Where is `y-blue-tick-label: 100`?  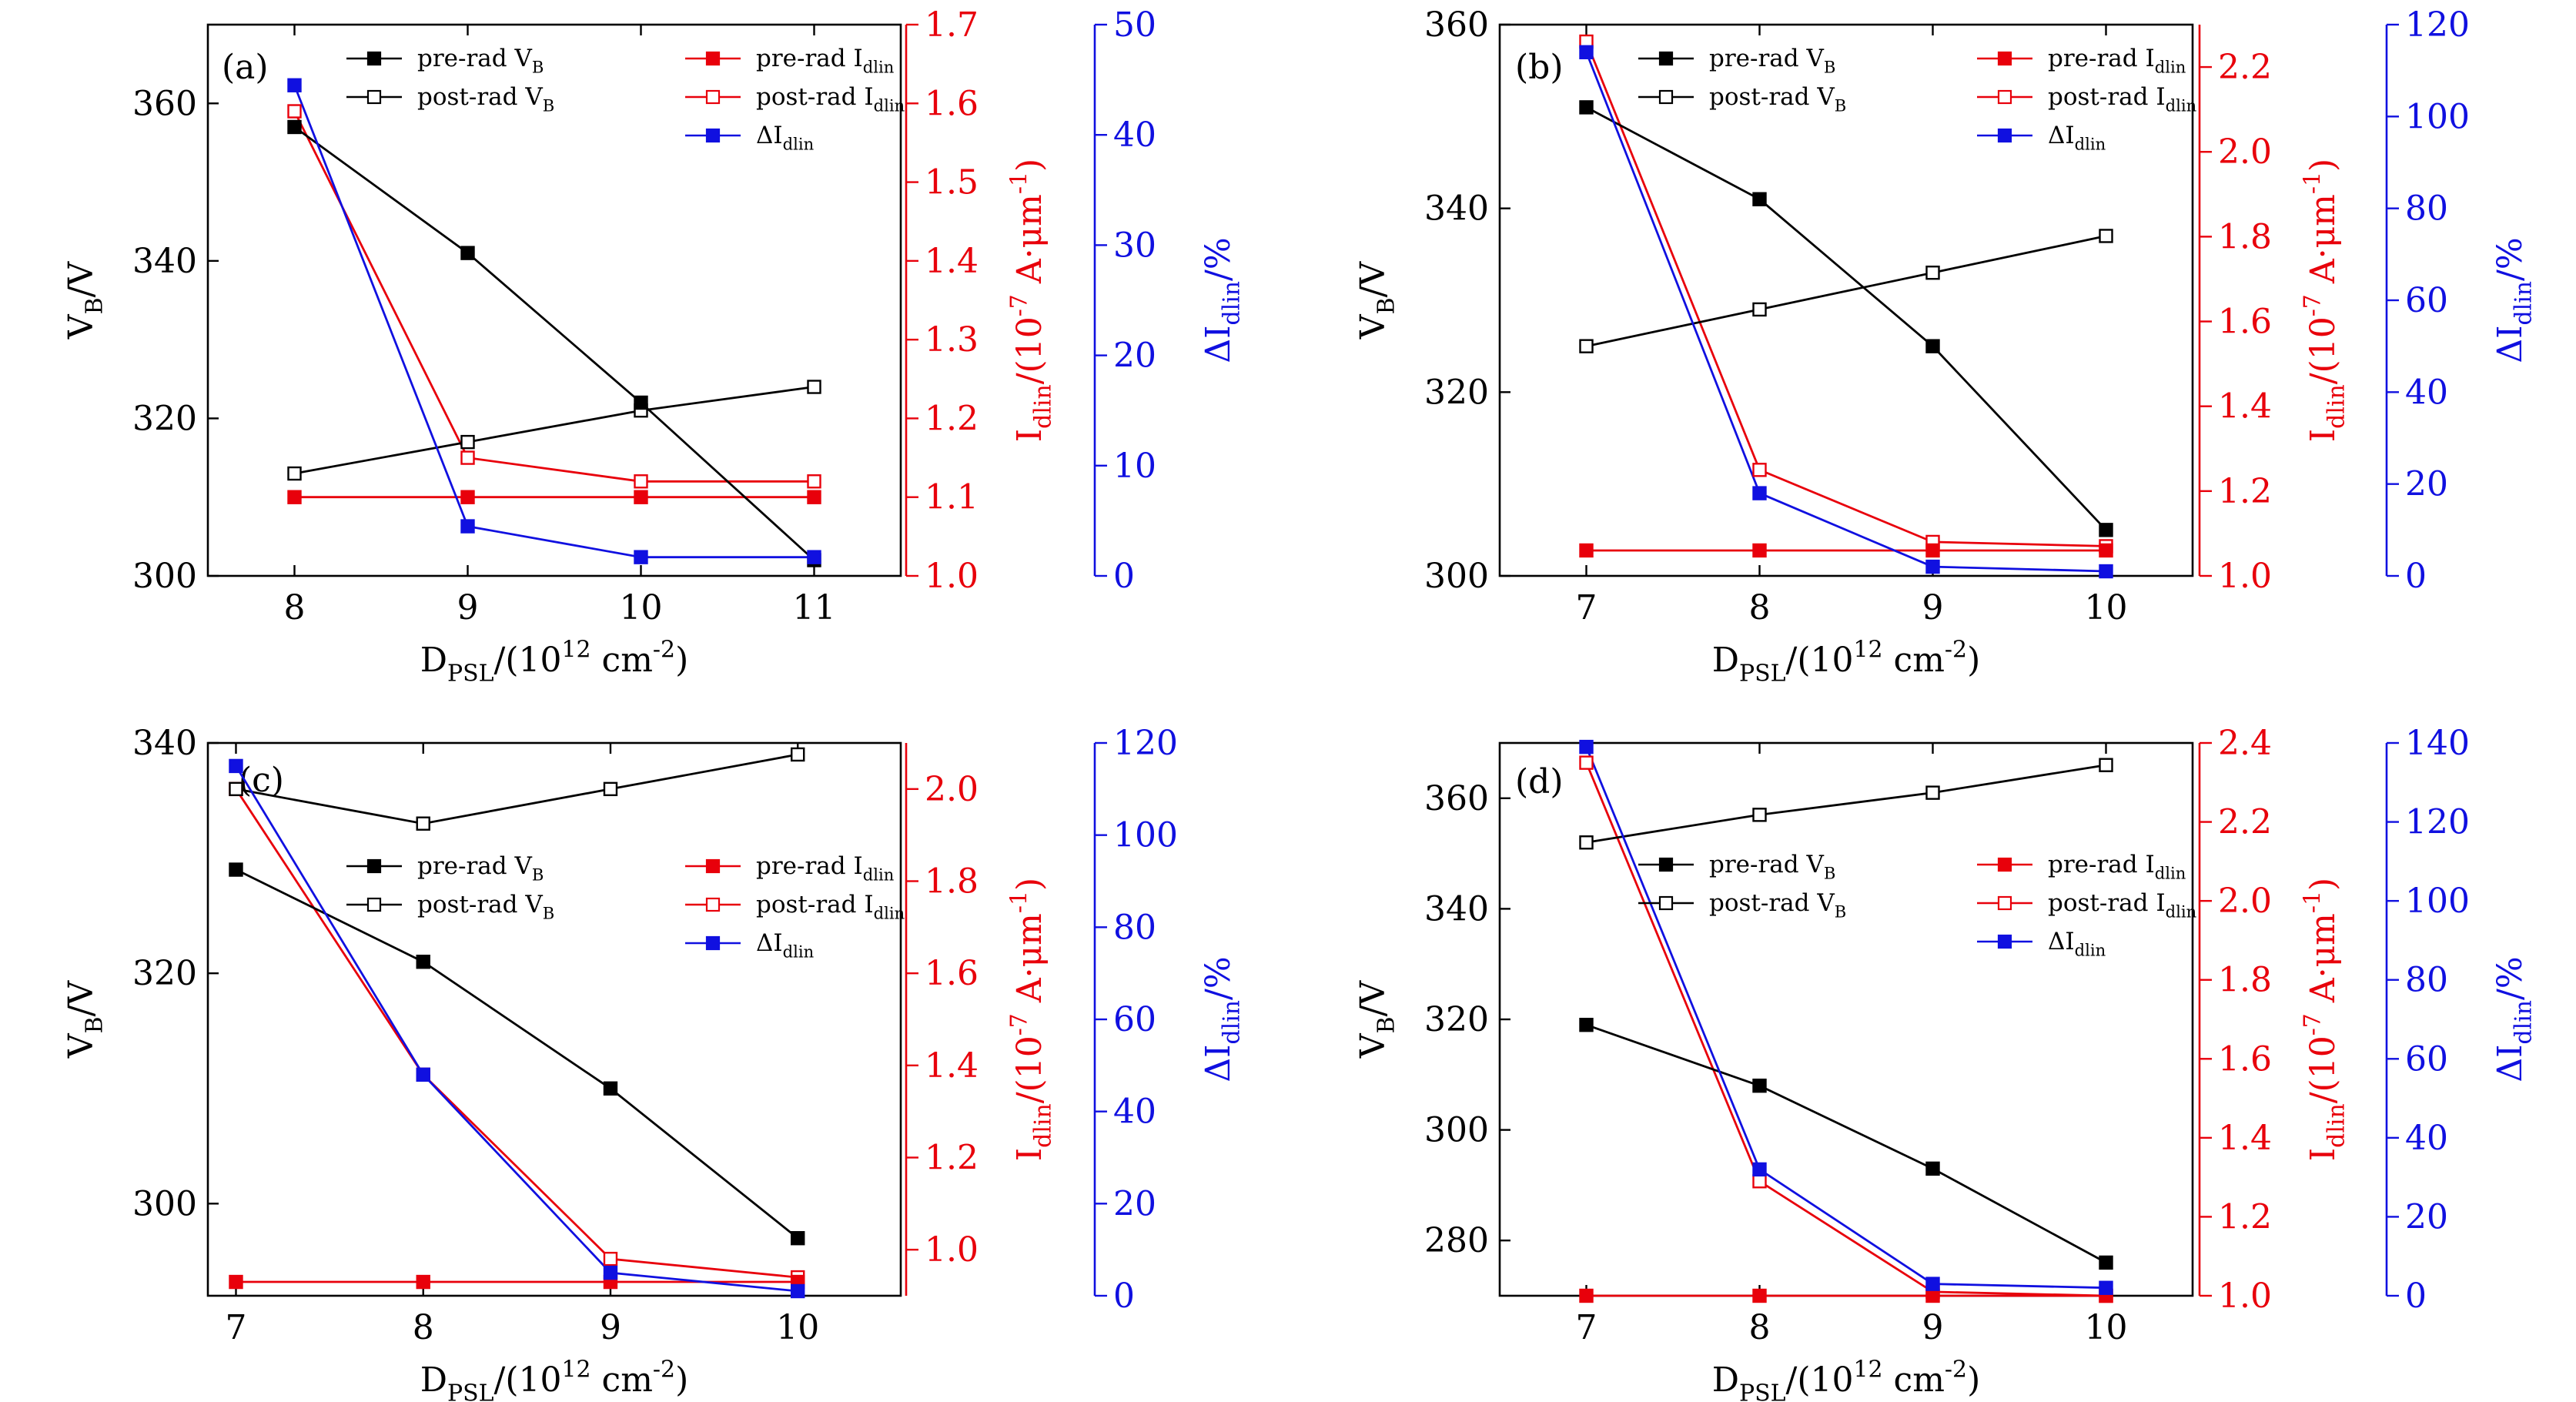 y-blue-tick-label: 100 is located at coordinates (2437, 117).